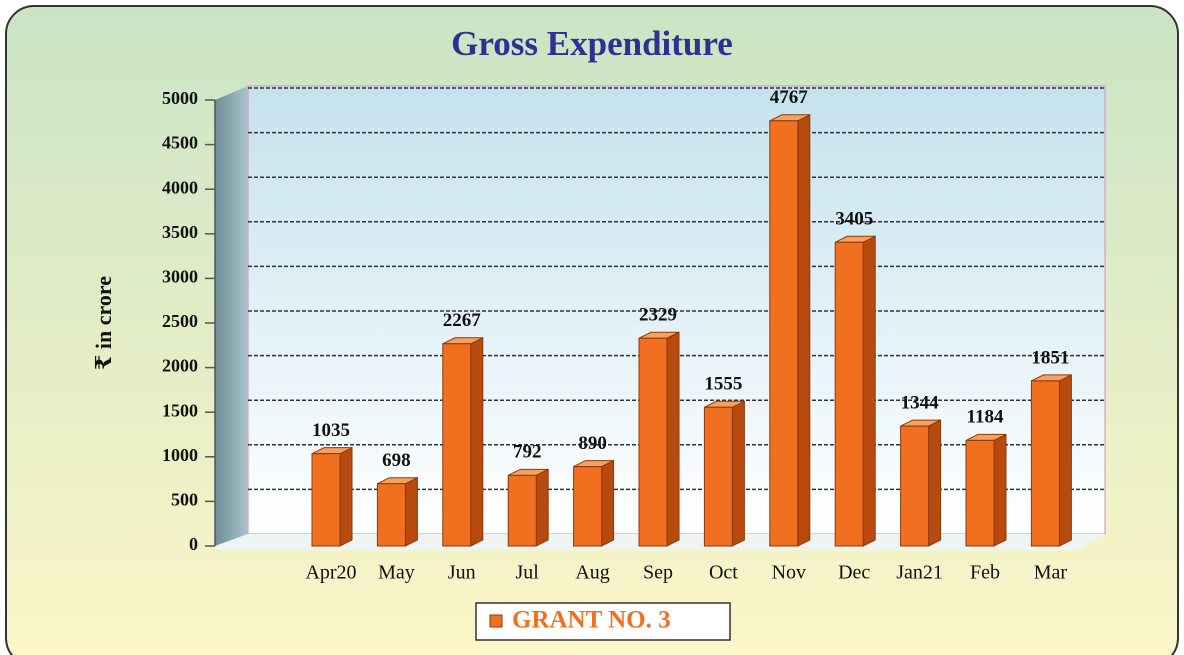 The image size is (1184, 655). What do you see at coordinates (591, 620) in the screenshot?
I see `legend-label: GRANT NO. 3` at bounding box center [591, 620].